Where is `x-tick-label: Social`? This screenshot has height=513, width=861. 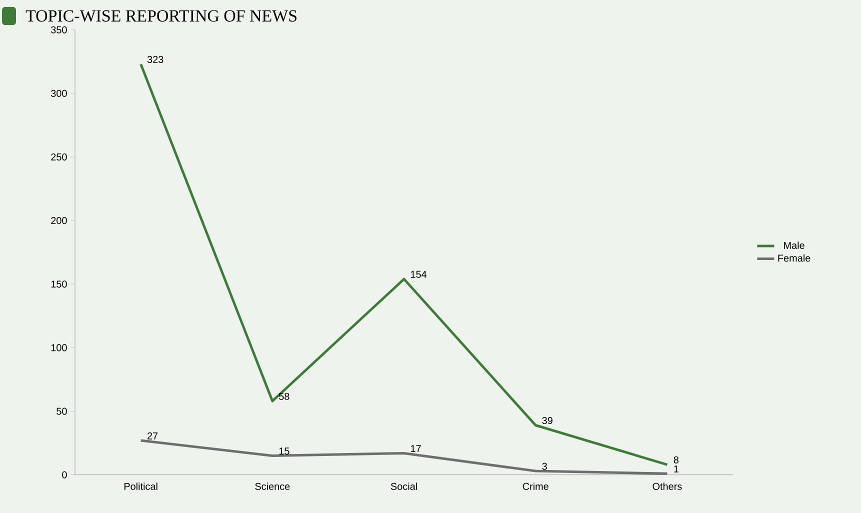 x-tick-label: Social is located at coordinates (403, 486).